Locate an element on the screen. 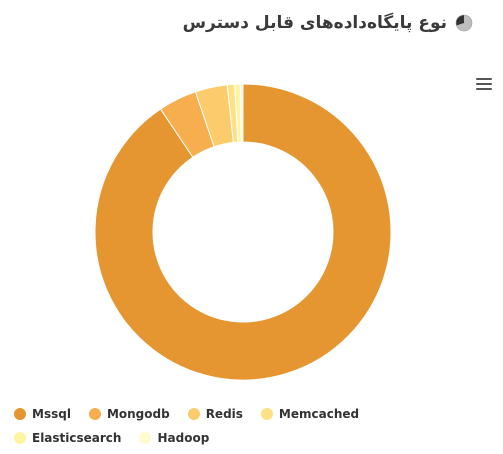 The height and width of the screenshot is (454, 503). legend-label: Hadoop is located at coordinates (183, 438).